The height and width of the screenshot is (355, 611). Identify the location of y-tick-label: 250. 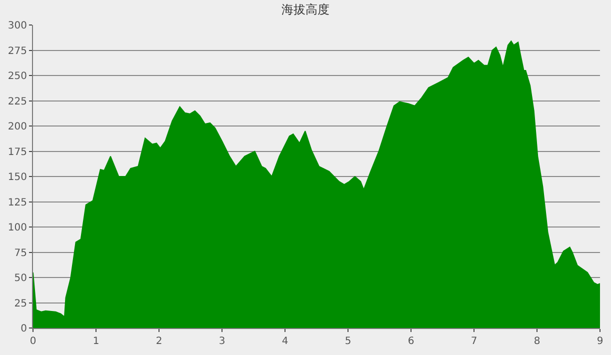
(17, 76).